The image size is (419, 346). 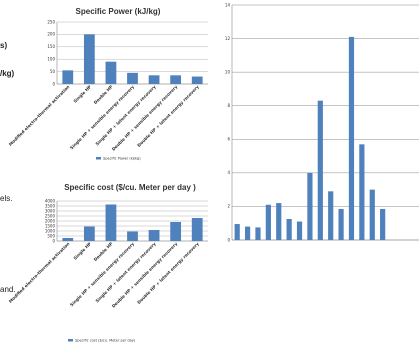 What do you see at coordinates (50, 220) in the screenshot?
I see `y-tick-label: 2000` at bounding box center [50, 220].